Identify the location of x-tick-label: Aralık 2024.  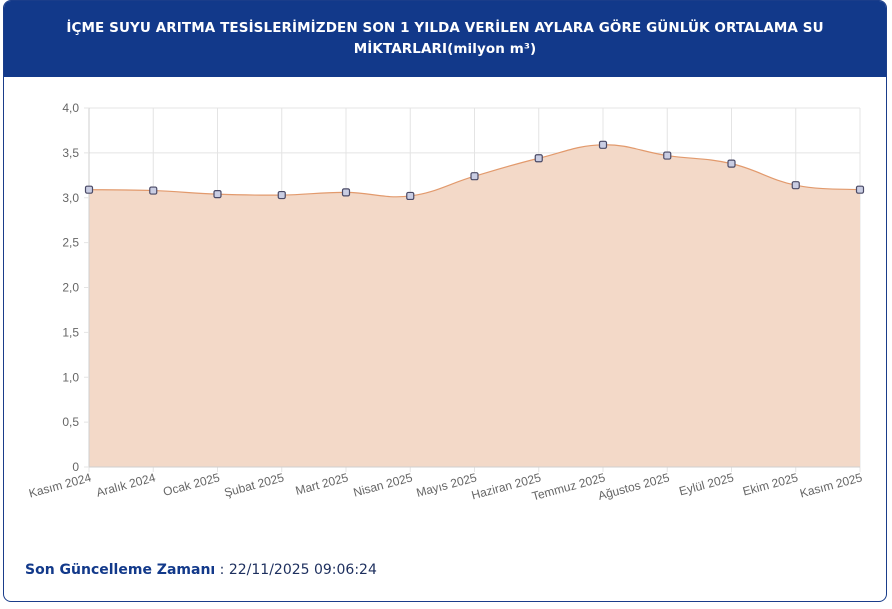
(126, 484).